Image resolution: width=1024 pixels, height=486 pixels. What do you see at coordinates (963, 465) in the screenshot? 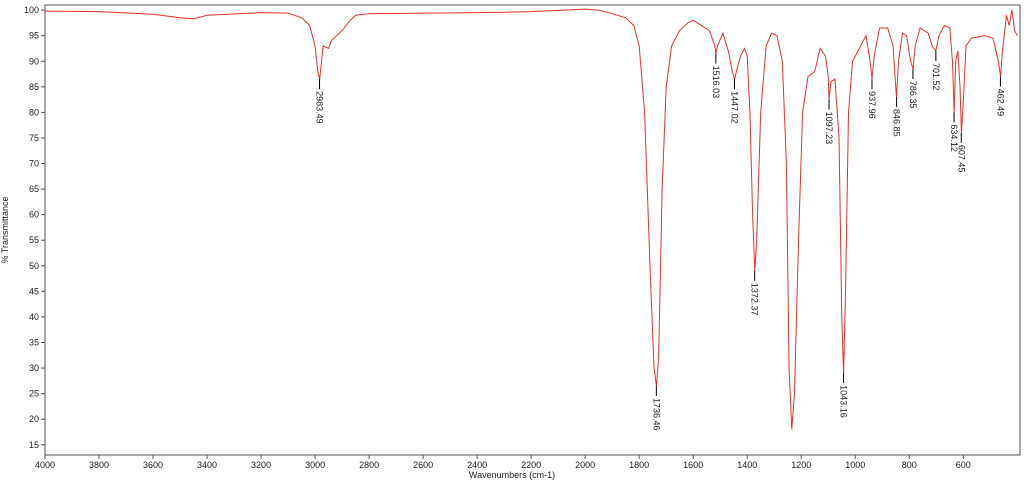
I see `x-tick-label: 600` at bounding box center [963, 465].